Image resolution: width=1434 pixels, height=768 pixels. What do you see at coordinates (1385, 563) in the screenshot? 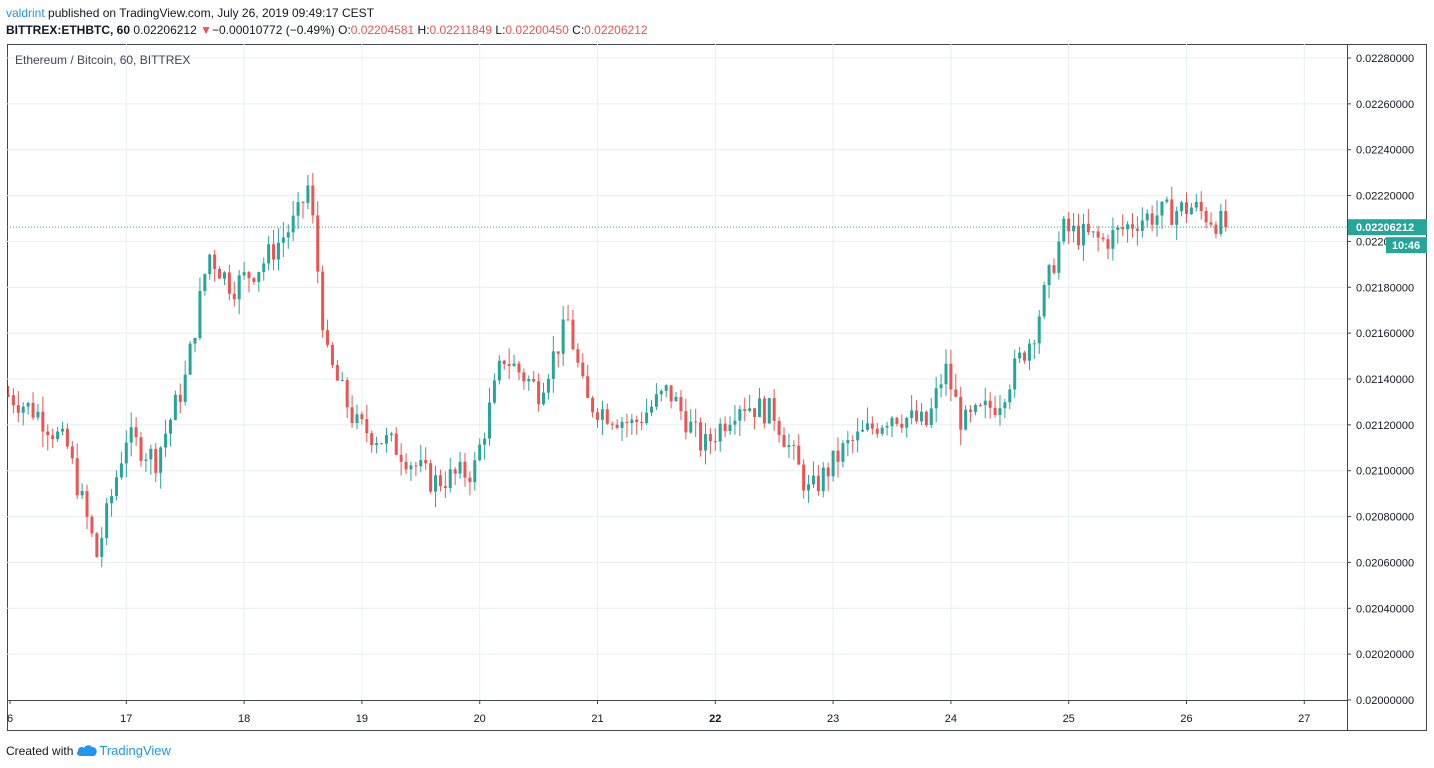
I see `y-tick-label: 0.02060000` at bounding box center [1385, 563].